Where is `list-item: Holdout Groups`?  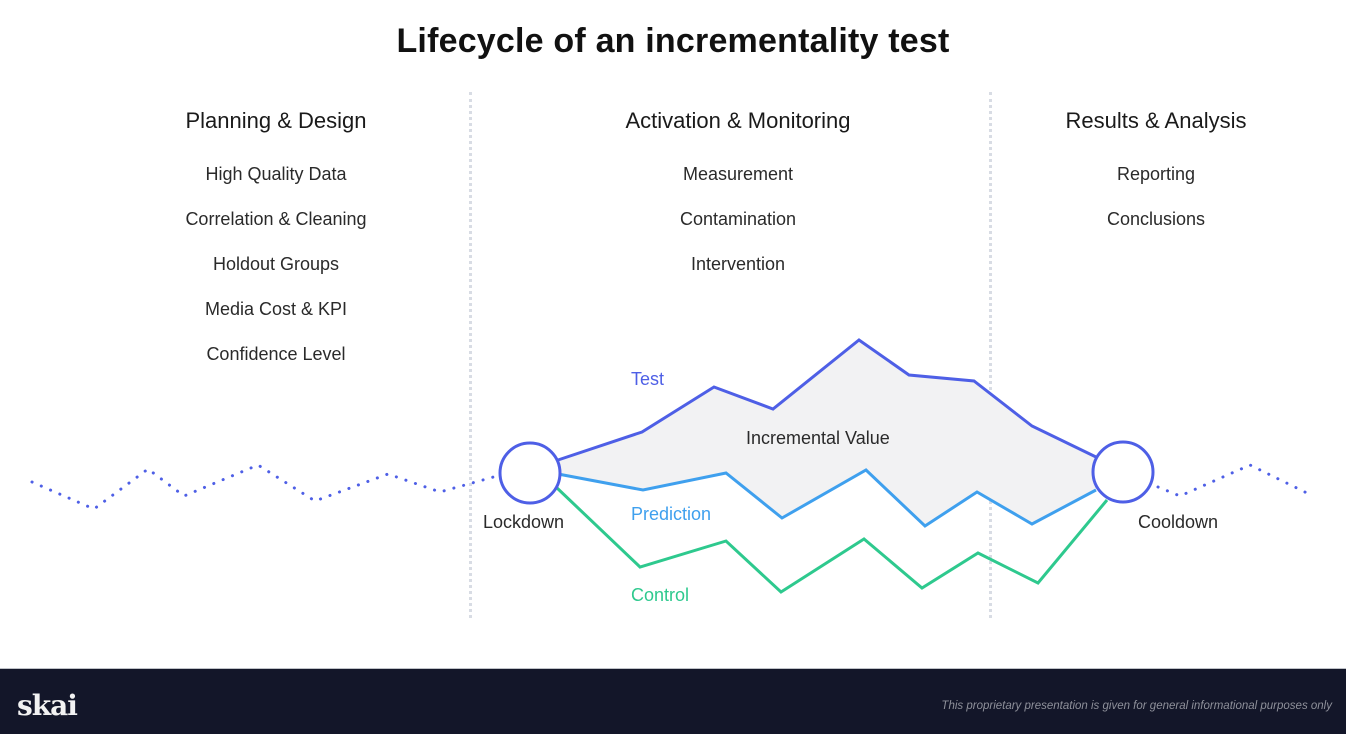 list-item: Holdout Groups is located at coordinates (276, 264).